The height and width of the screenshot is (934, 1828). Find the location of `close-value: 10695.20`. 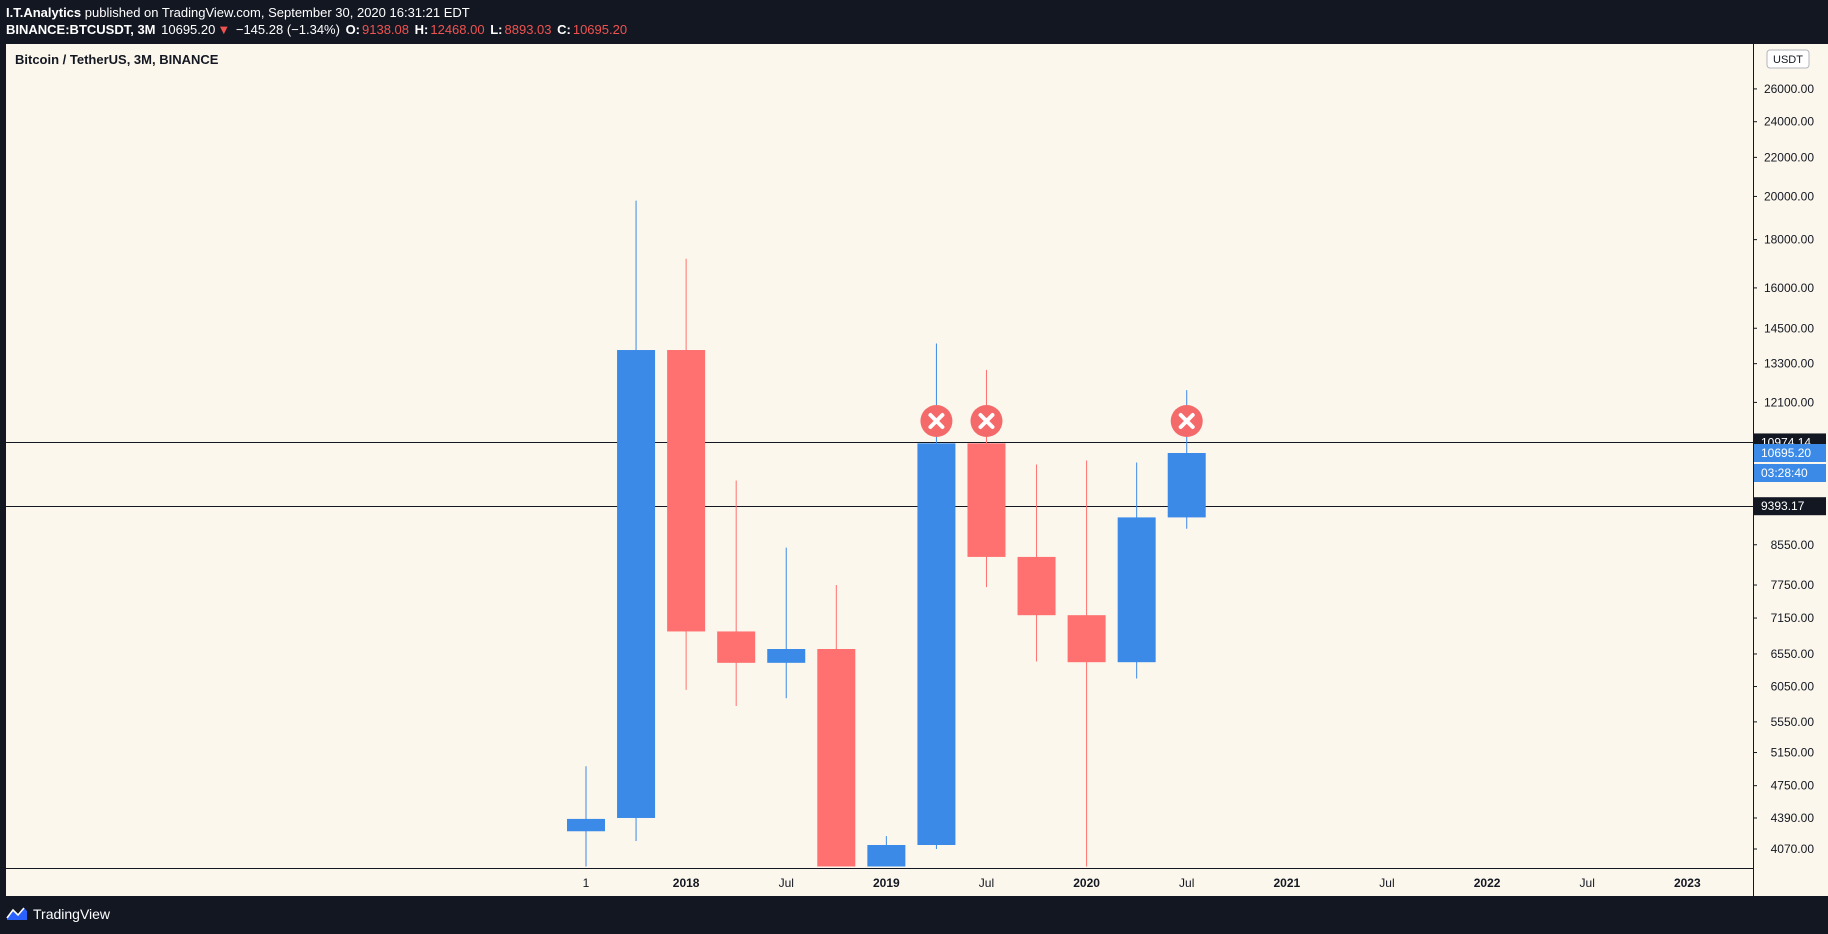

close-value: 10695.20 is located at coordinates (600, 29).